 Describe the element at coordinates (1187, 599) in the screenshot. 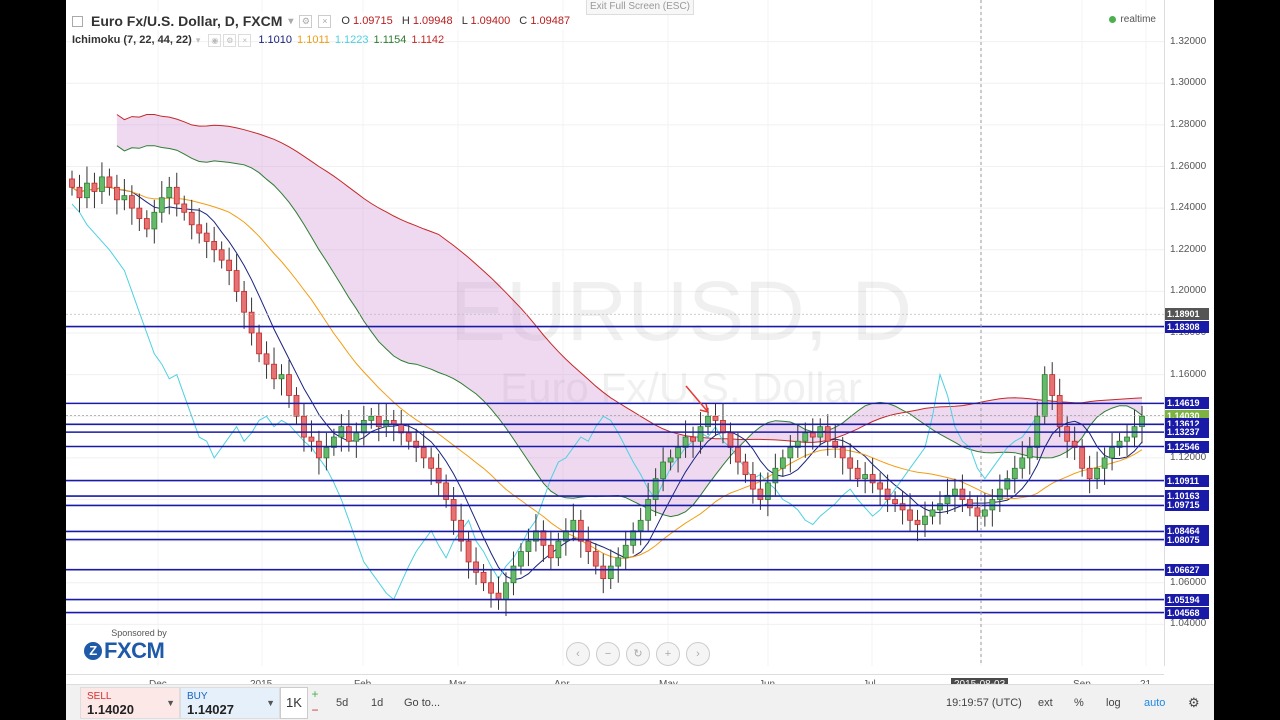

I see `price-level-label: 1.05194` at that location.